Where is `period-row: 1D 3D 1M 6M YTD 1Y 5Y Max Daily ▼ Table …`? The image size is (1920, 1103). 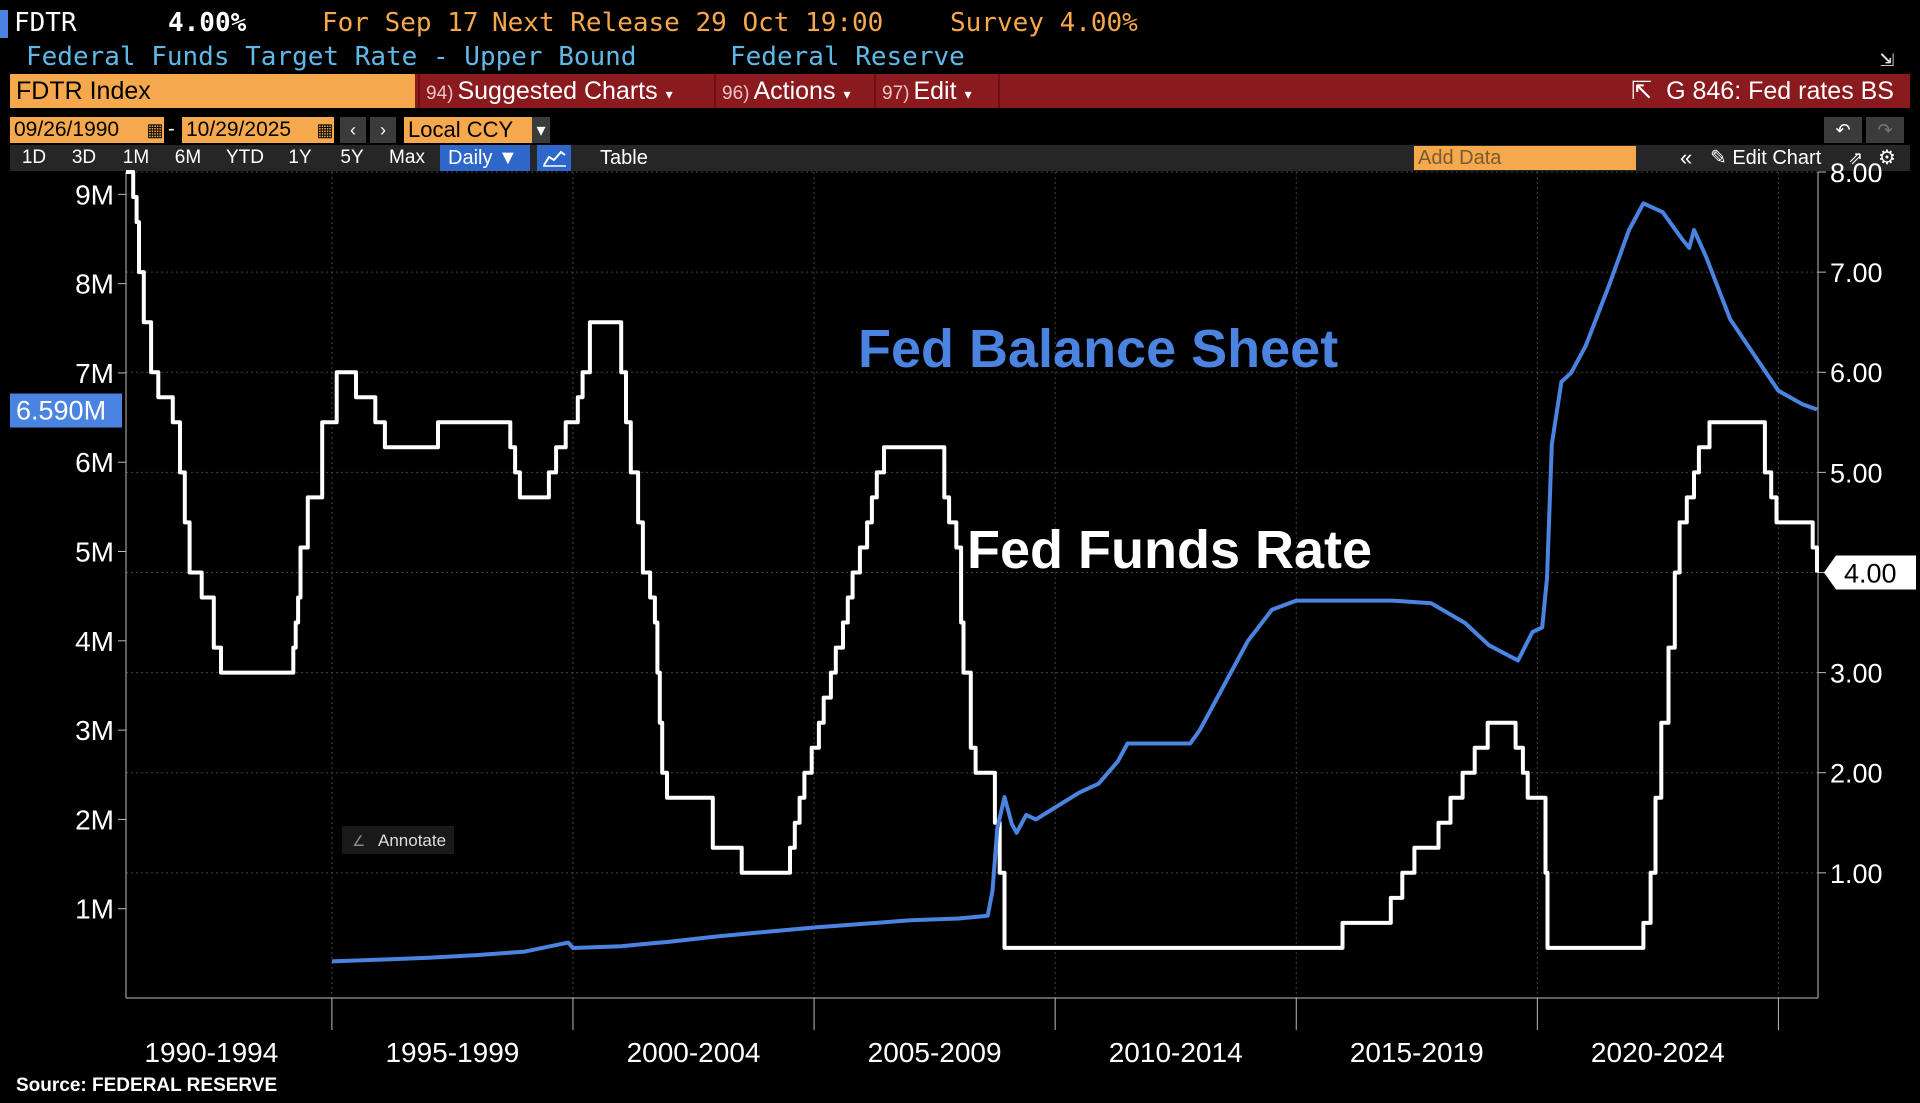
period-row: 1D 3D 1M 6M YTD 1Y 5Y Max Daily ▼ Table … is located at coordinates (960, 158).